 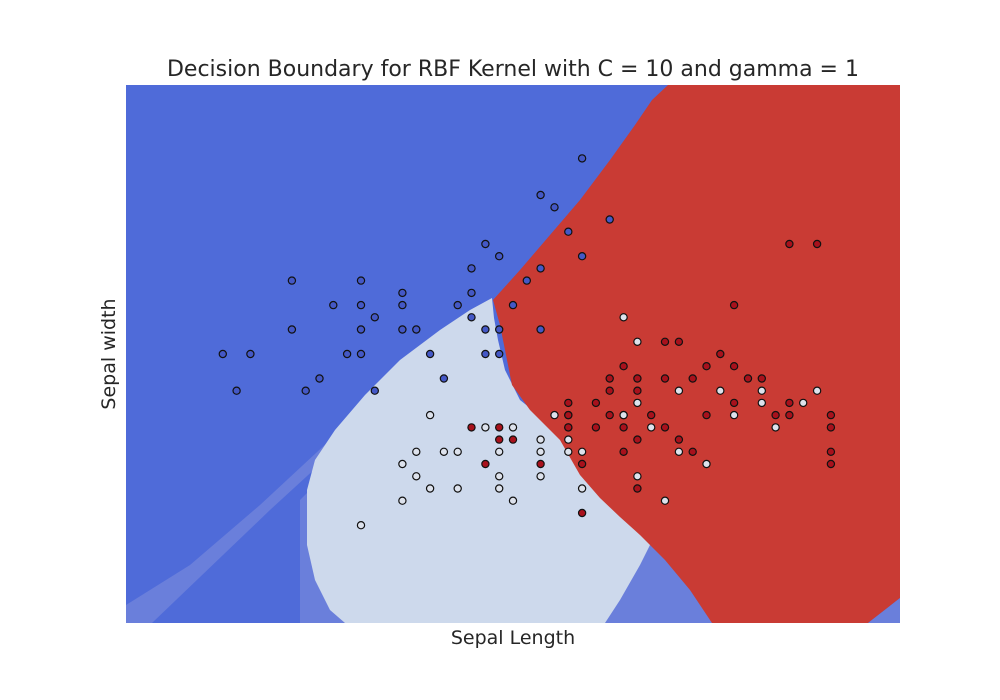 What do you see at coordinates (109, 353) in the screenshot?
I see `y-axis-label: Sepal width` at bounding box center [109, 353].